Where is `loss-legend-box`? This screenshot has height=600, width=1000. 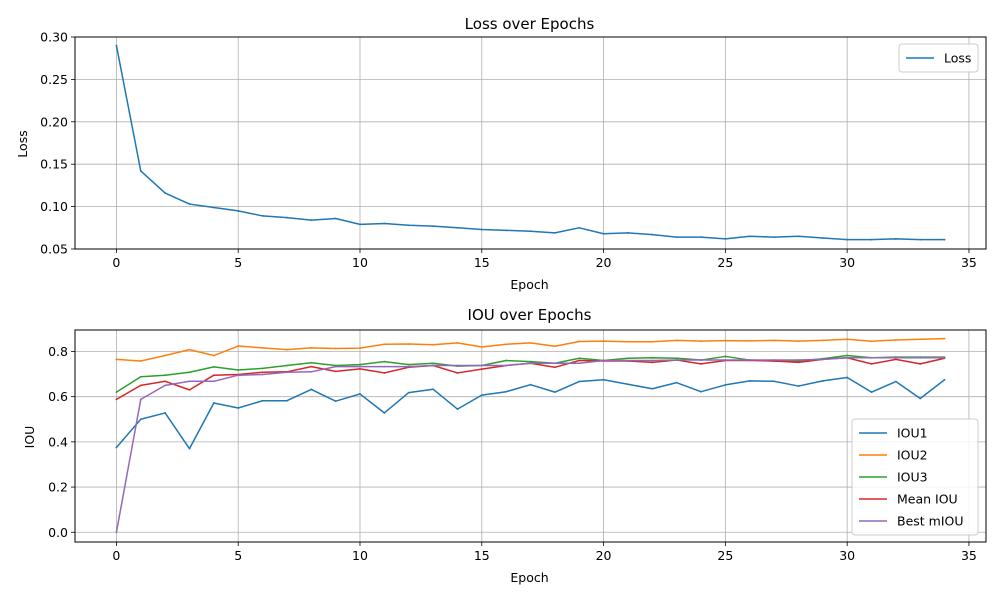
loss-legend-box is located at coordinates (938, 58).